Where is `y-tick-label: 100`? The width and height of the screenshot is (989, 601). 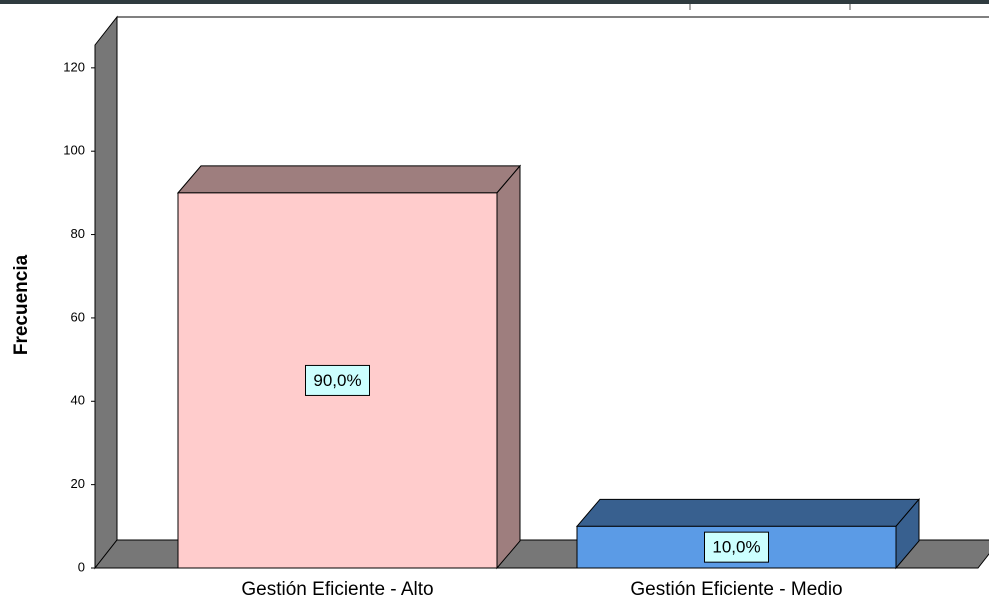
y-tick-label: 100 is located at coordinates (74, 150).